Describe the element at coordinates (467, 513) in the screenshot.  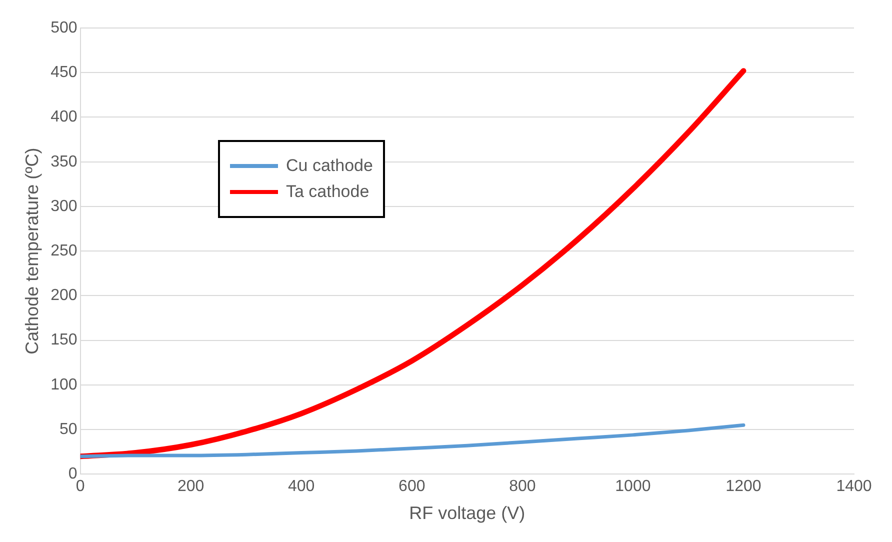
I see `x-axis-title: RF voltage (V)` at that location.